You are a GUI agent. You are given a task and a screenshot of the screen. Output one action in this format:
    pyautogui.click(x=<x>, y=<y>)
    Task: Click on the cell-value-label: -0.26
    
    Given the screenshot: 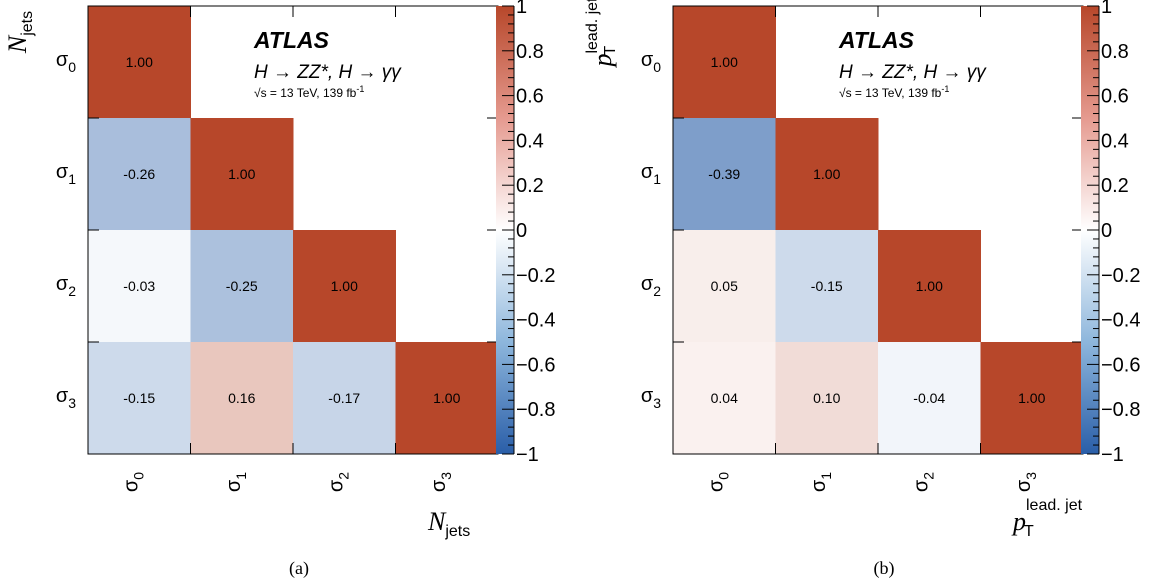 What is the action you would take?
    pyautogui.click(x=139, y=174)
    